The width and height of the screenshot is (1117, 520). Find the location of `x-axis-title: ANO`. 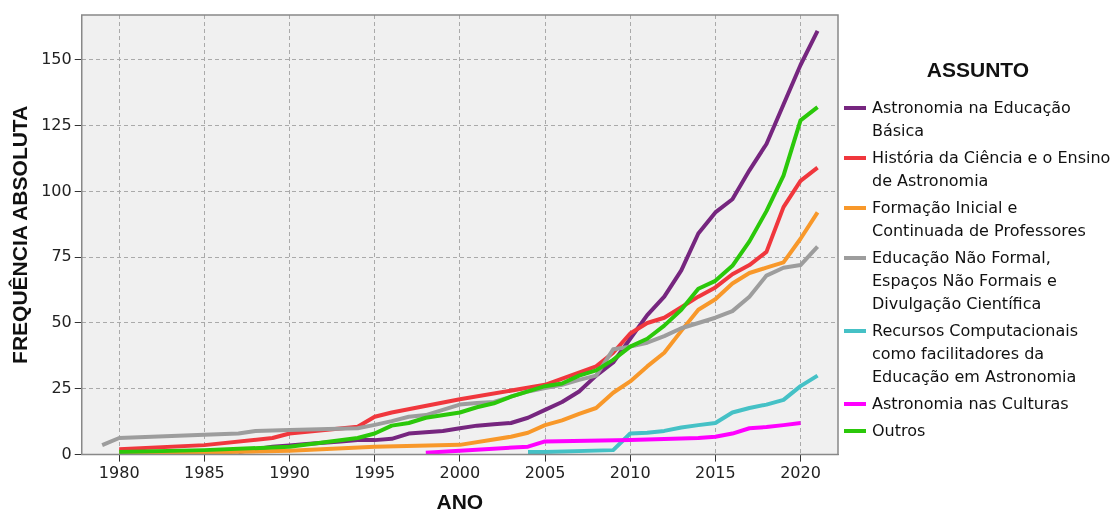

x-axis-title: ANO is located at coordinates (460, 502).